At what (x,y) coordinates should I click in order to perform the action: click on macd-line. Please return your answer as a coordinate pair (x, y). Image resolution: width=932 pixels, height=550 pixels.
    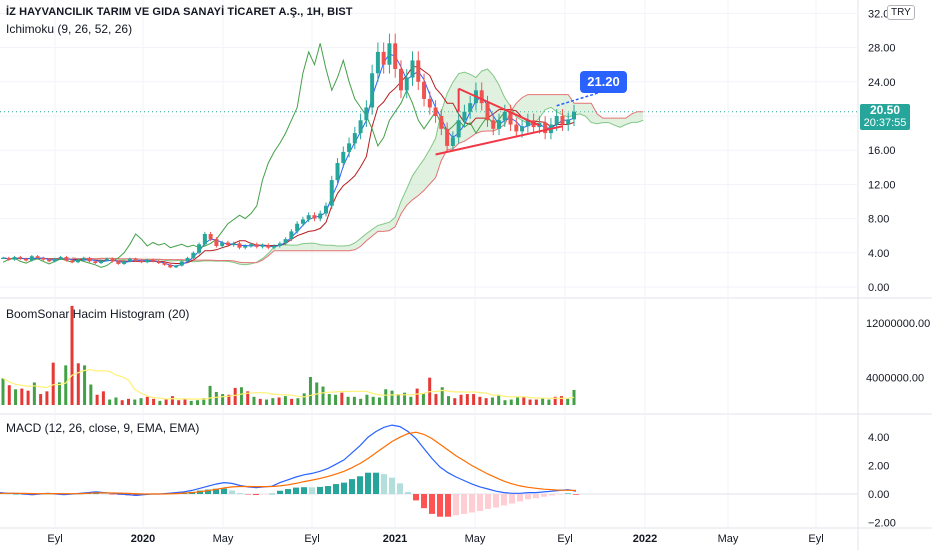
    Looking at the image, I should click on (288, 460).